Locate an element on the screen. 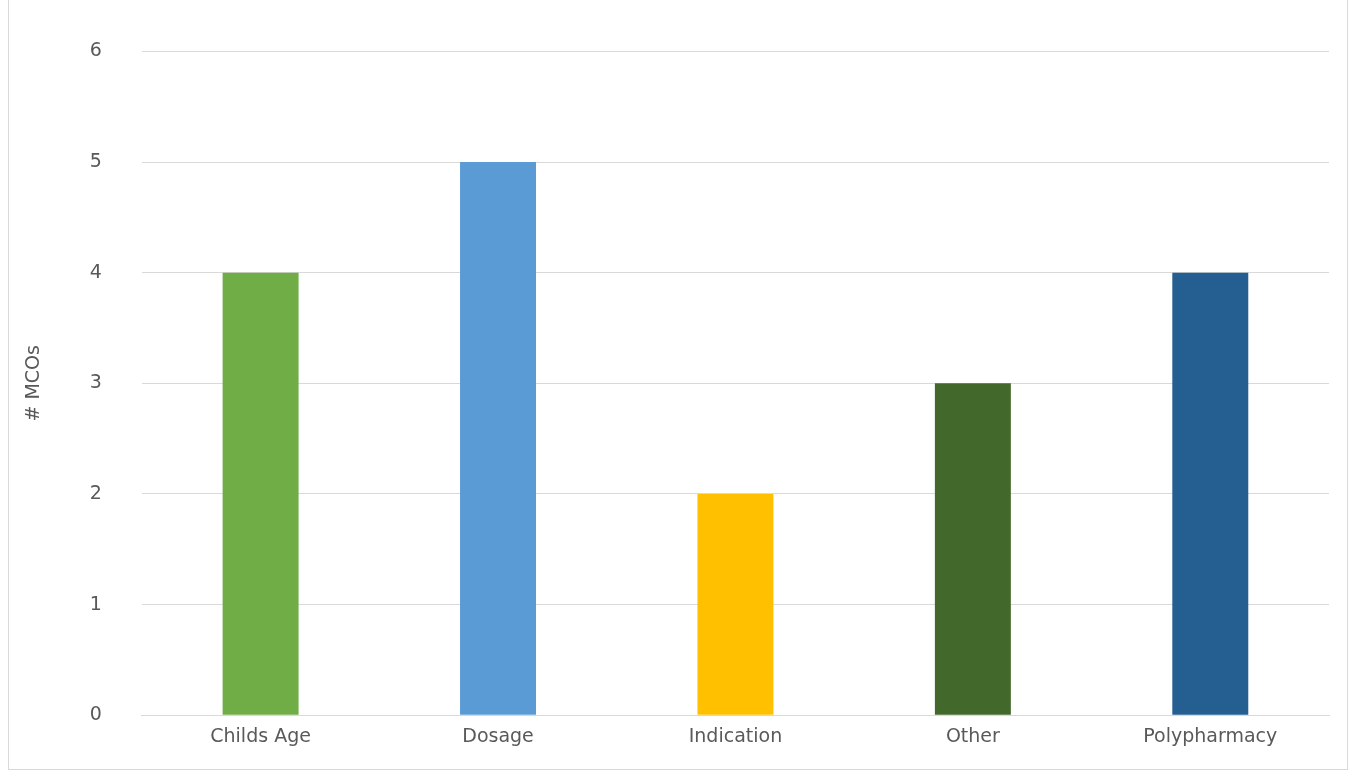 The height and width of the screenshot is (772, 1351). y-tick-label: 3 is located at coordinates (95, 381).